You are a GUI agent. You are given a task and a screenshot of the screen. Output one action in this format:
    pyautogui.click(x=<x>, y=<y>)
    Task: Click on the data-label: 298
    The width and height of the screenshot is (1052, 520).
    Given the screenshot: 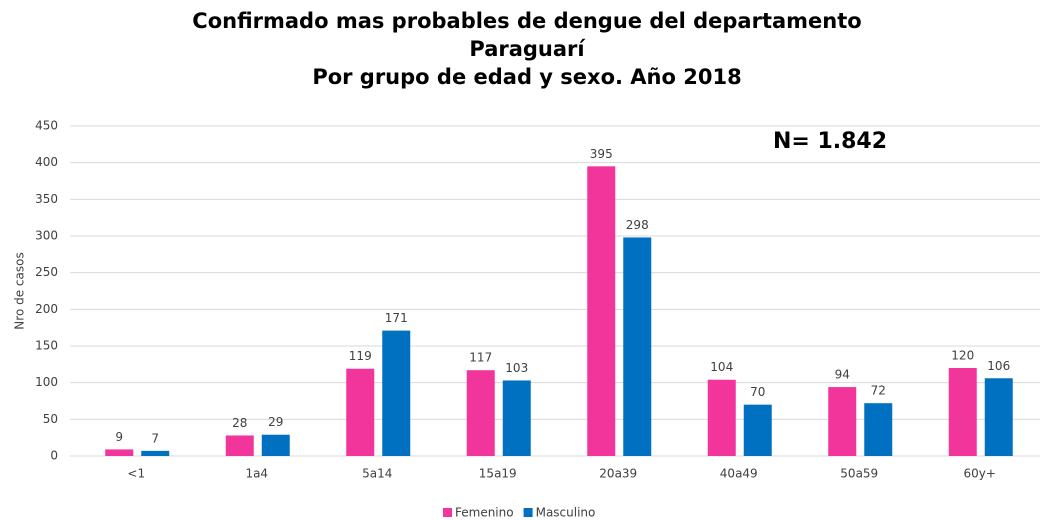 What is the action you would take?
    pyautogui.click(x=637, y=225)
    